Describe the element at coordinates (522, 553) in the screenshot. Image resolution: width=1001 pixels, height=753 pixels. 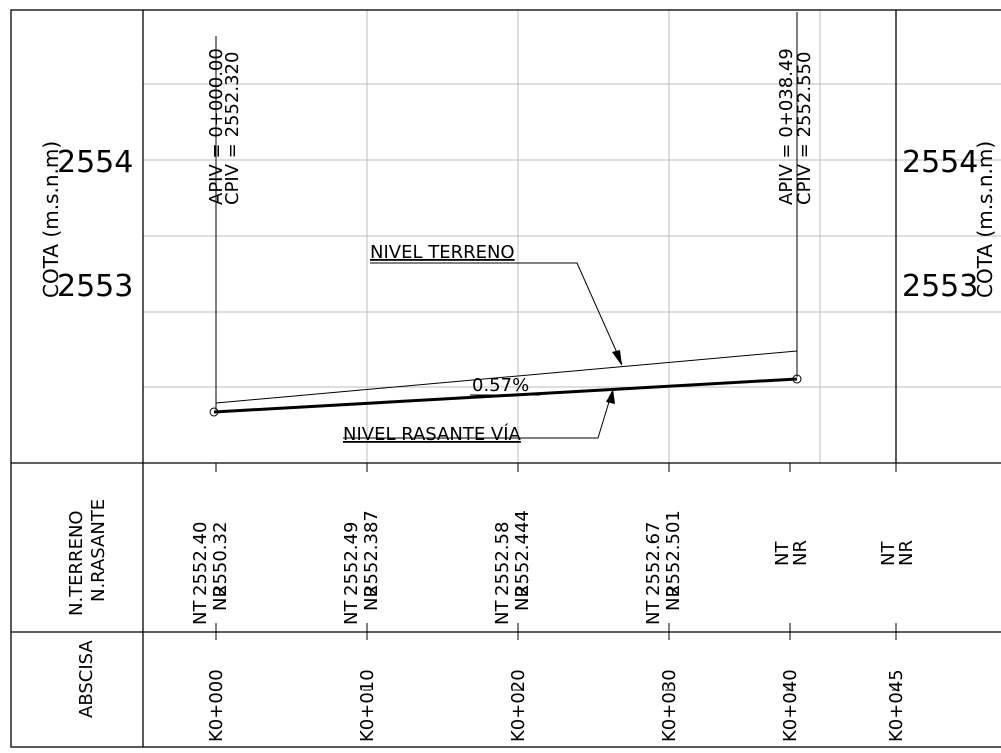
I see `nr-value: 2552.444` at that location.